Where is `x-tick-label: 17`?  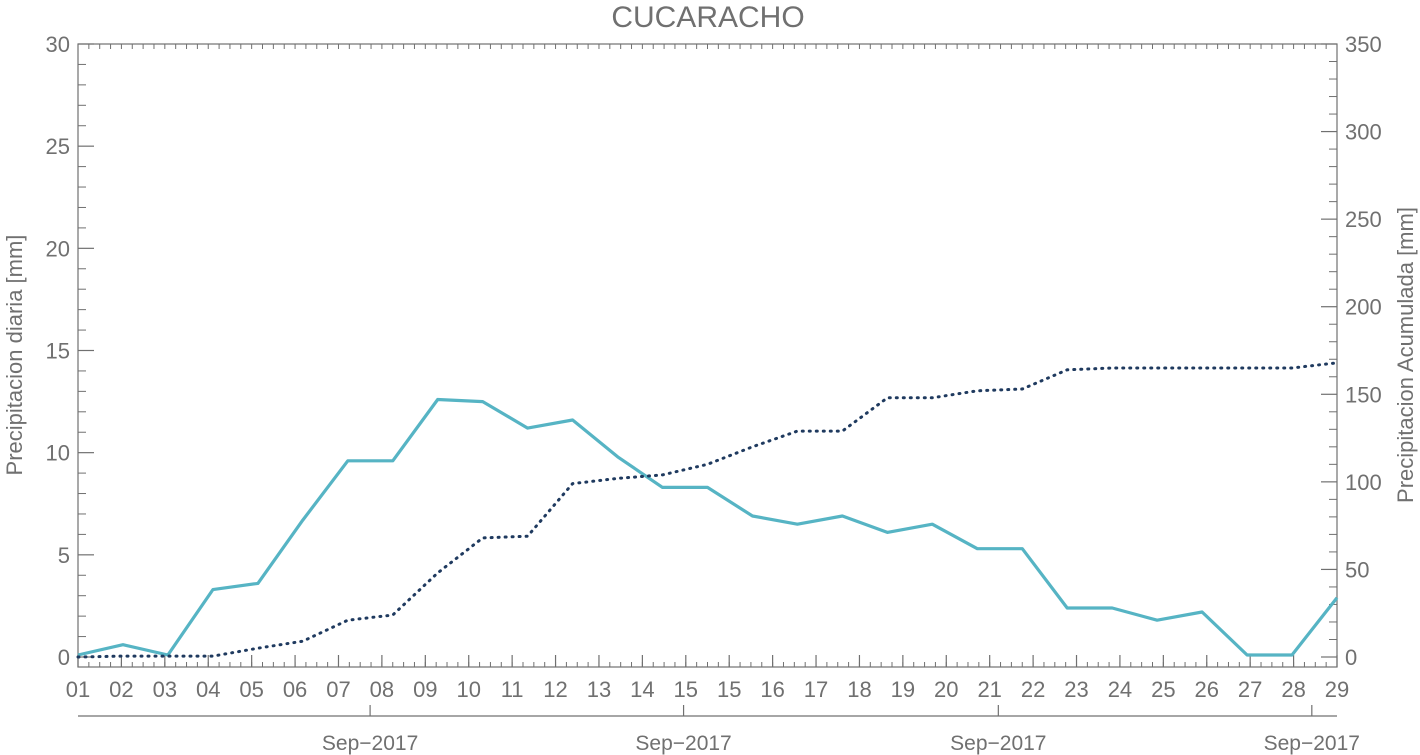
x-tick-label: 17 is located at coordinates (816, 689).